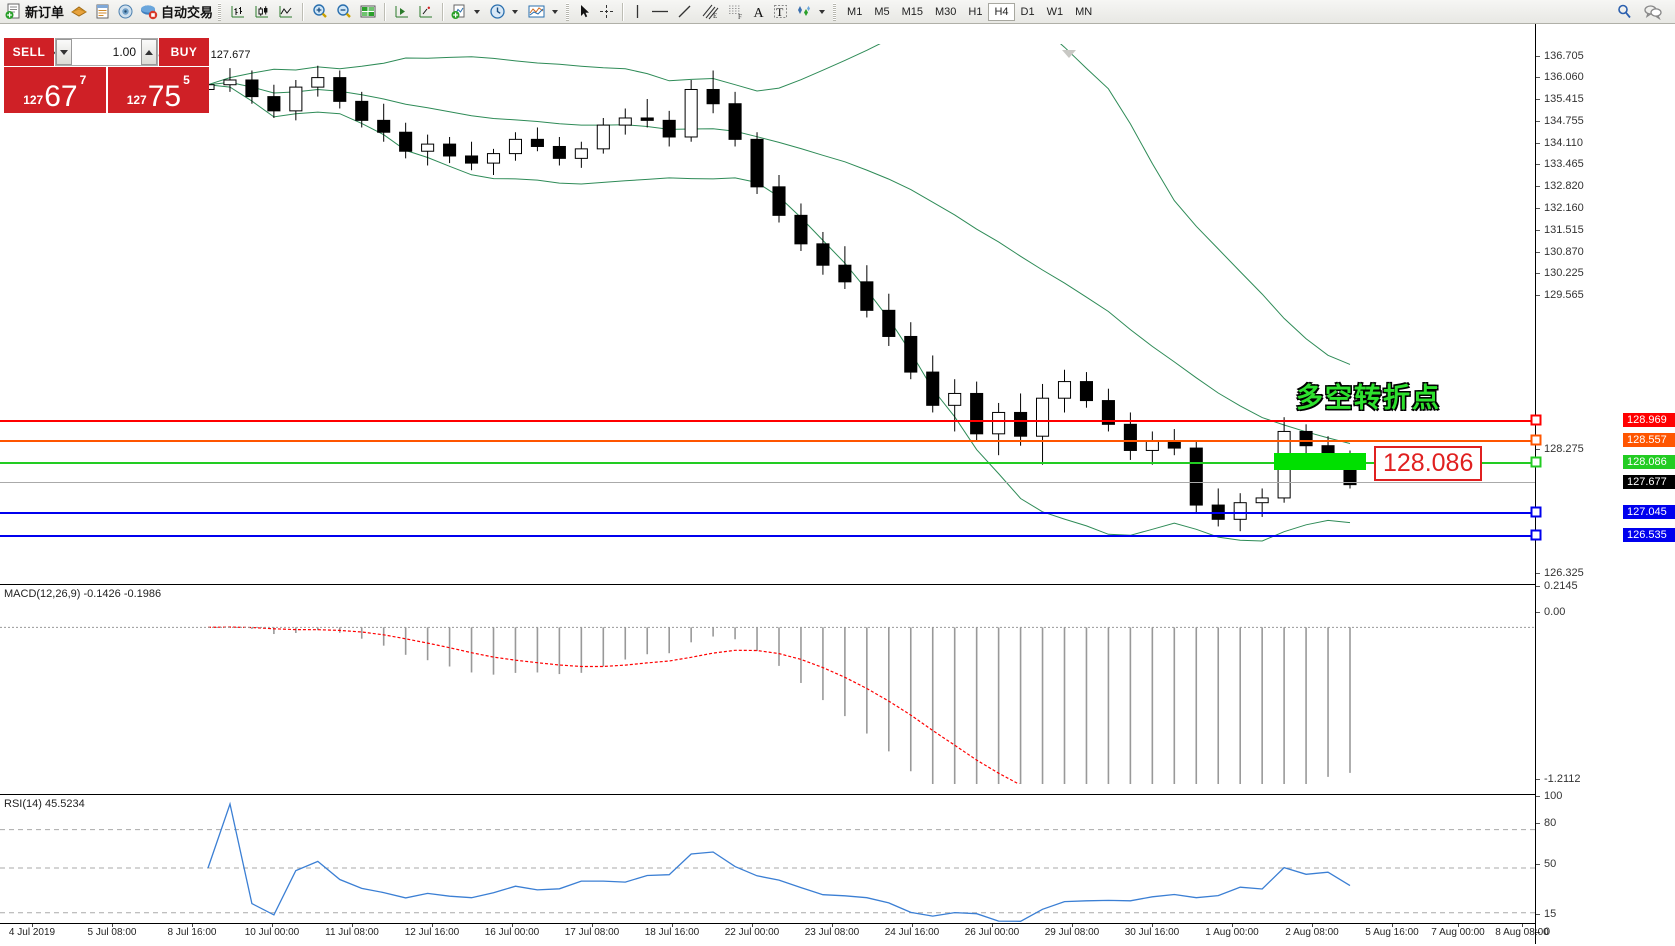 This screenshot has height=946, width=1675. I want to click on buy-price-big: 75, so click(164, 96).